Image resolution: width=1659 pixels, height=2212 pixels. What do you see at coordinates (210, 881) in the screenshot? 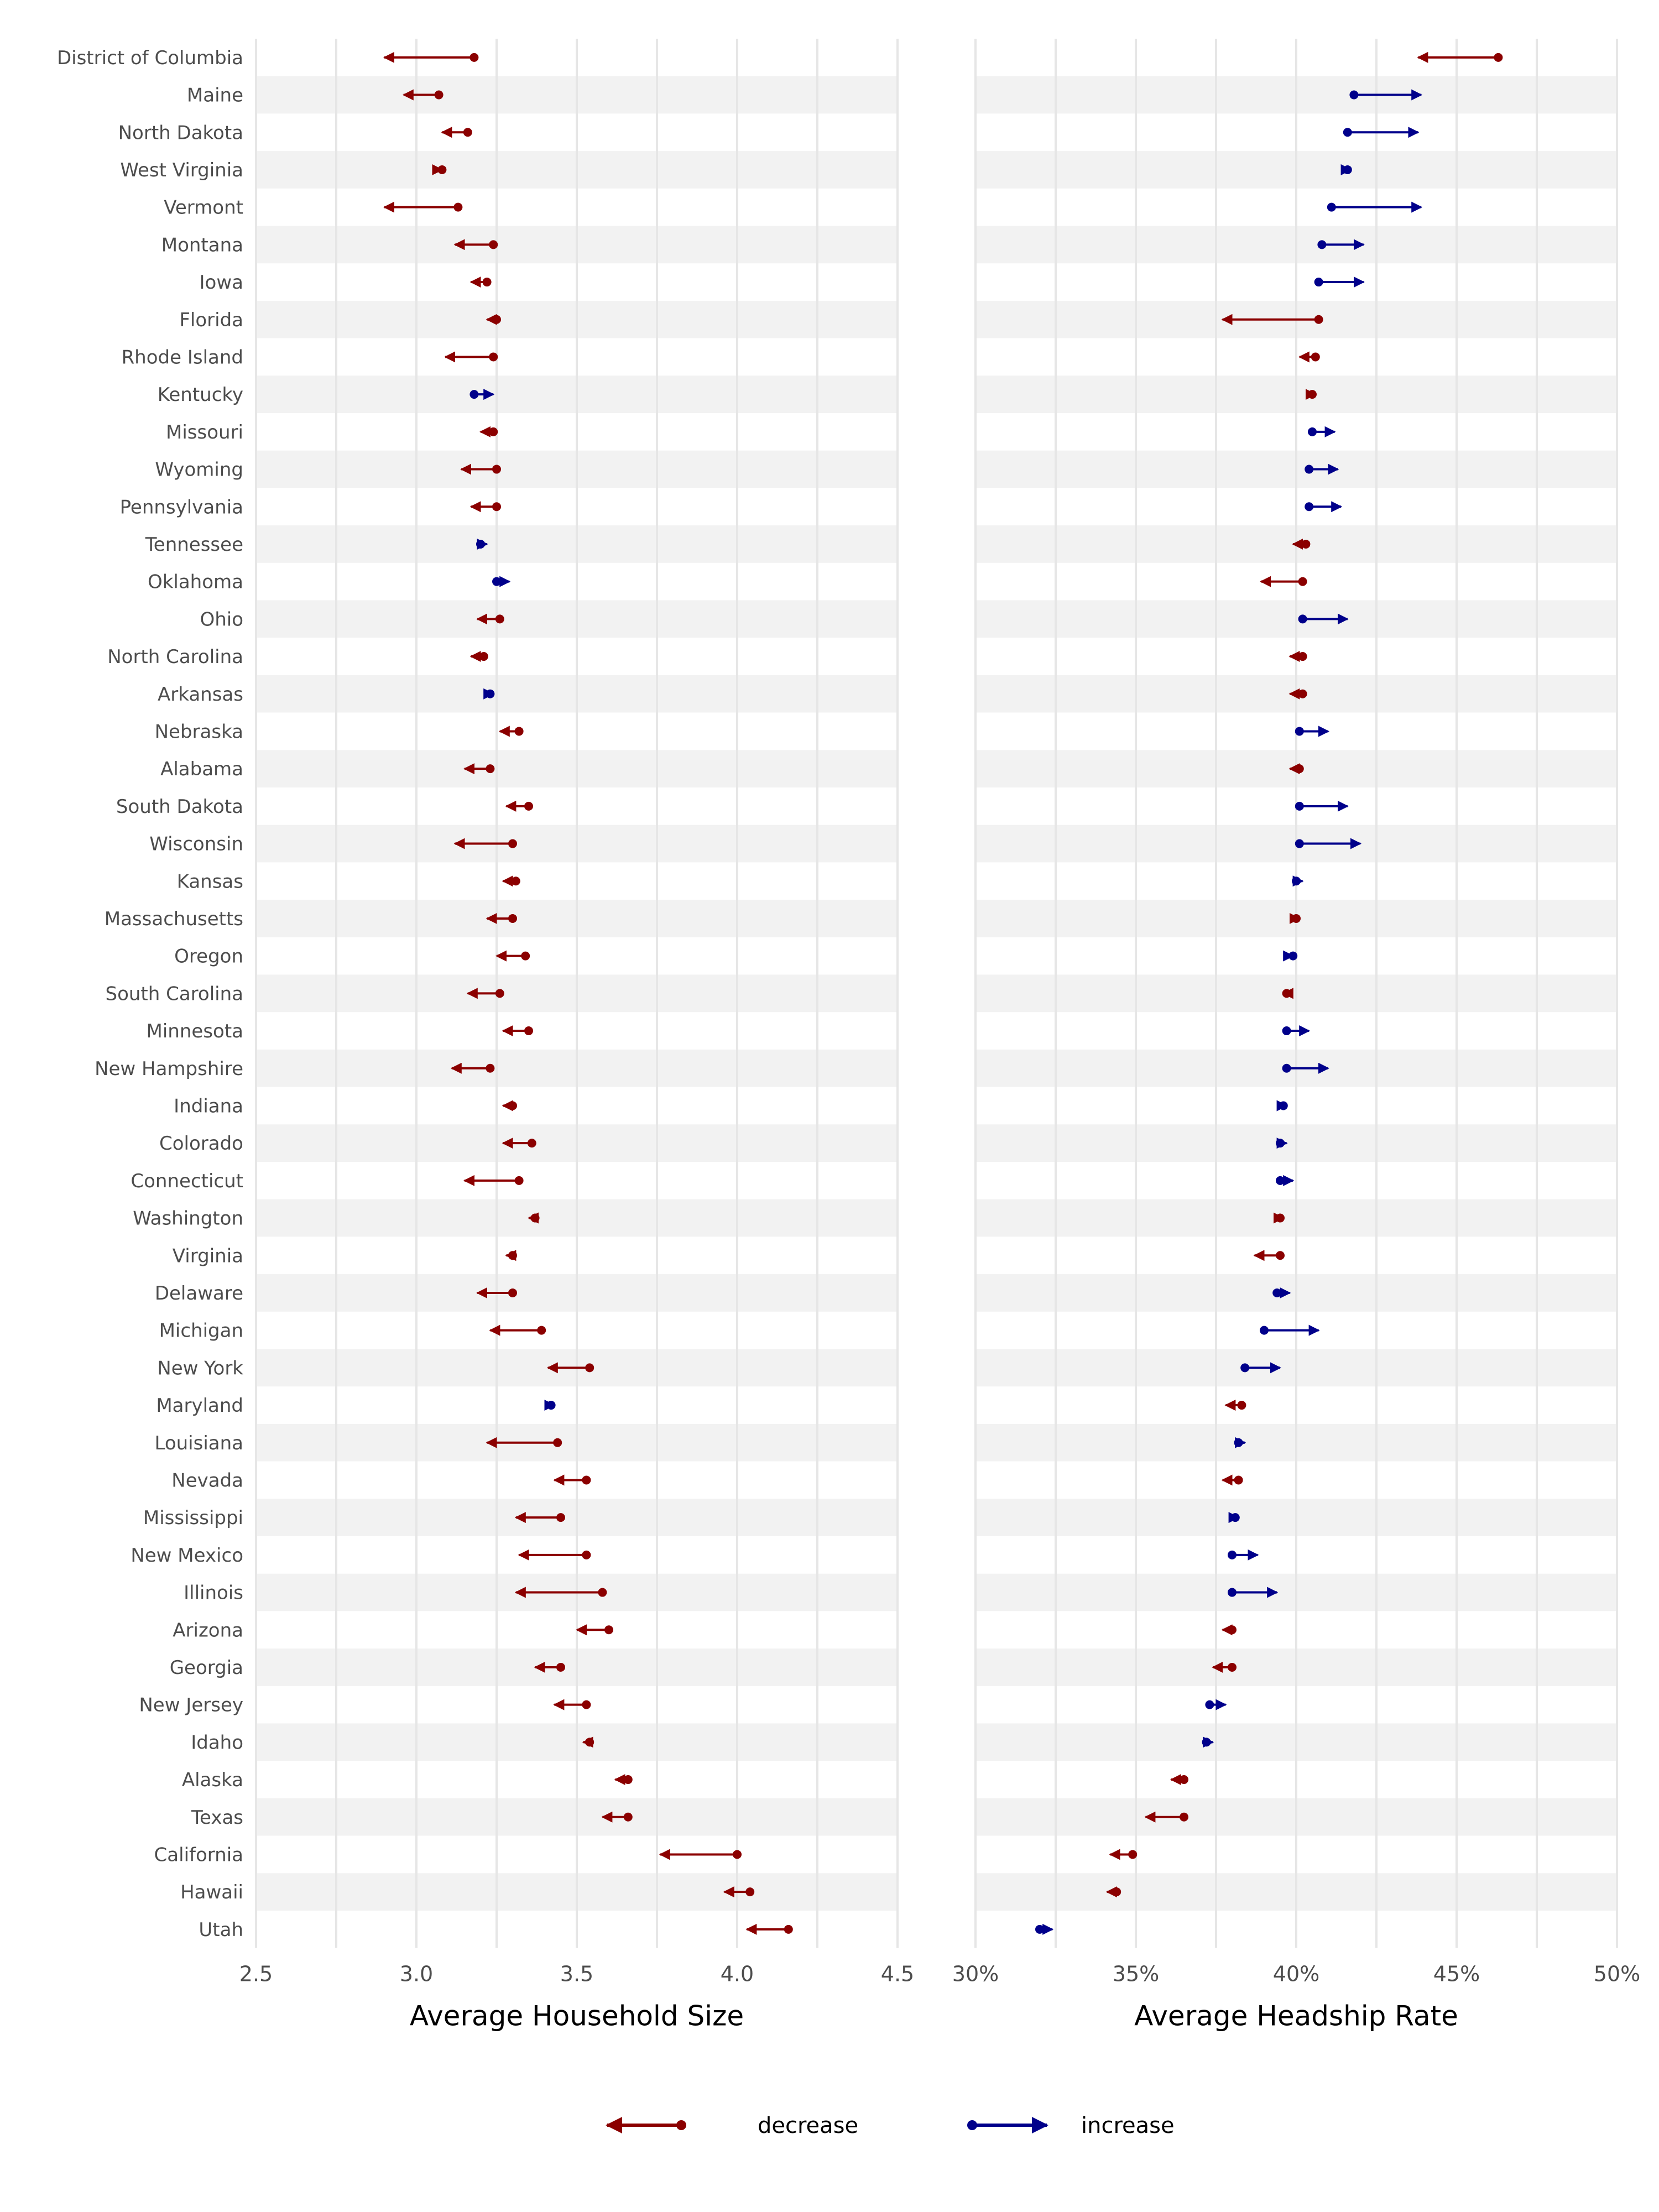
I see `state-label: Kansas` at bounding box center [210, 881].